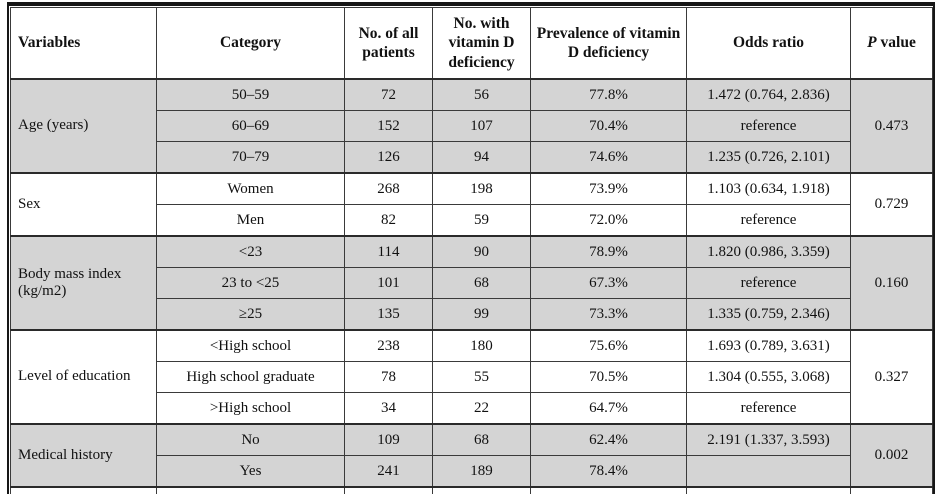  Describe the element at coordinates (768, 314) in the screenshot. I see `odds-ratio-cell: 1.335 (0.759, 2.346)` at that location.